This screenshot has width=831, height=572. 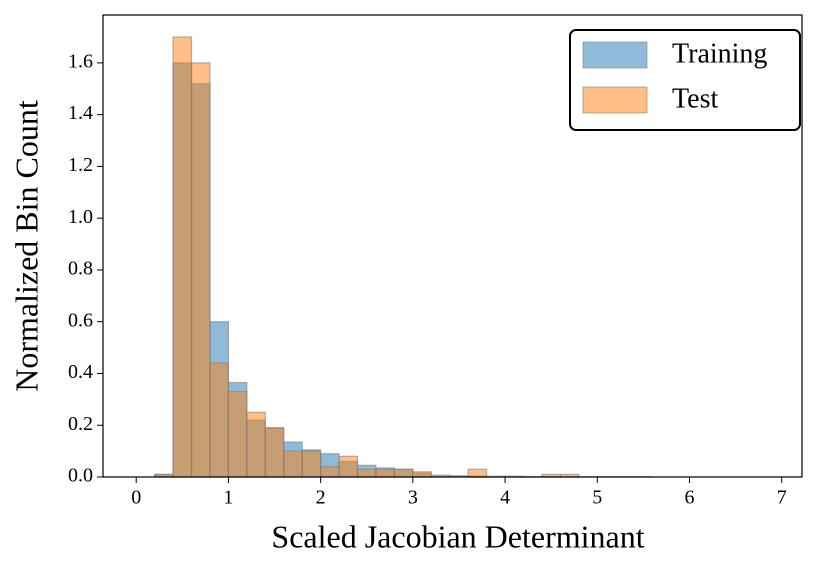 I want to click on y-tick-label: 0.4, so click(x=80, y=372).